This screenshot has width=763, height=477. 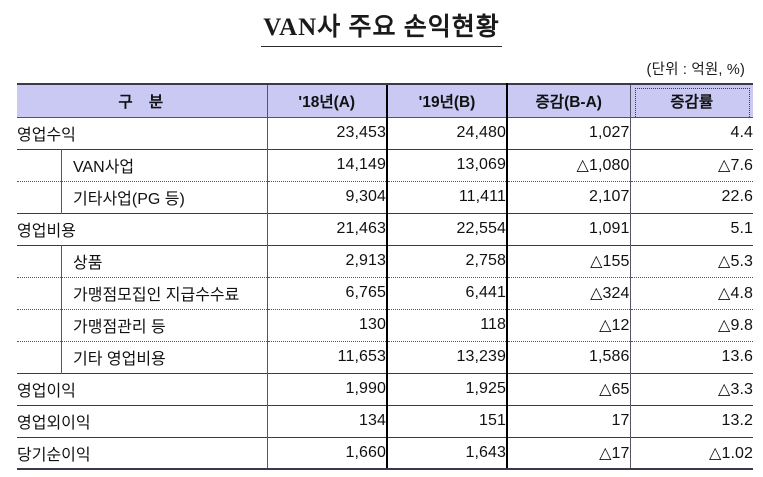 I want to click on cell-y2018: 2,913, so click(x=327, y=260).